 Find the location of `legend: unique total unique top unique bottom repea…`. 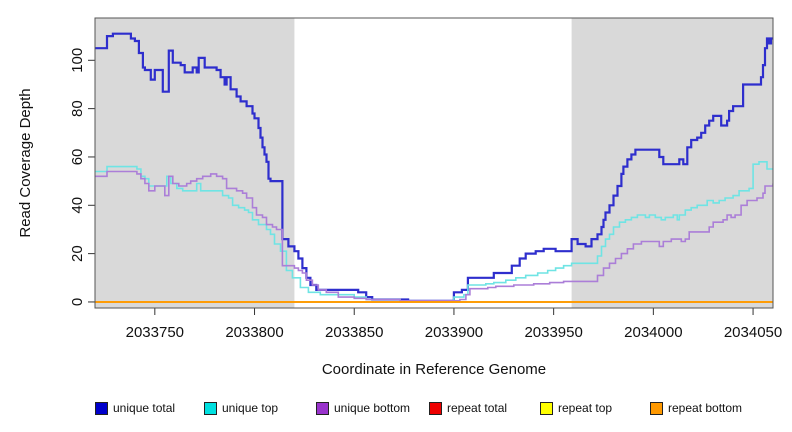

legend: unique total unique top unique bottom repea… is located at coordinates (396, 410).